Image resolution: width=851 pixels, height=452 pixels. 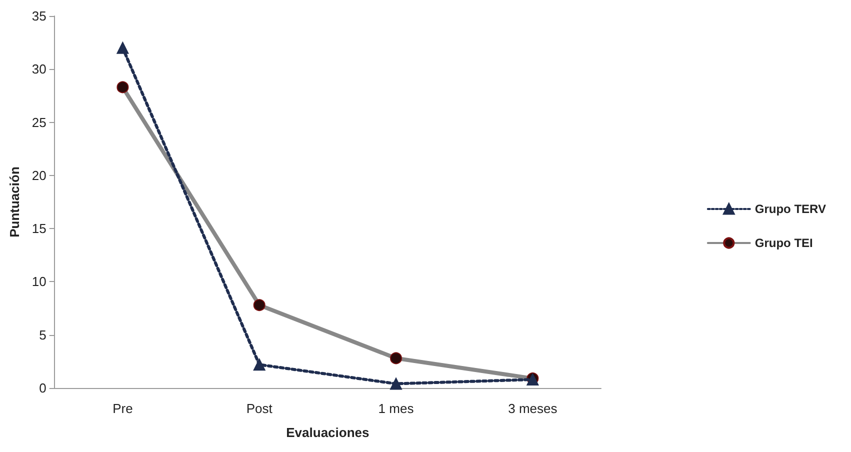 What do you see at coordinates (39, 16) in the screenshot?
I see `y-tick-label: 35` at bounding box center [39, 16].